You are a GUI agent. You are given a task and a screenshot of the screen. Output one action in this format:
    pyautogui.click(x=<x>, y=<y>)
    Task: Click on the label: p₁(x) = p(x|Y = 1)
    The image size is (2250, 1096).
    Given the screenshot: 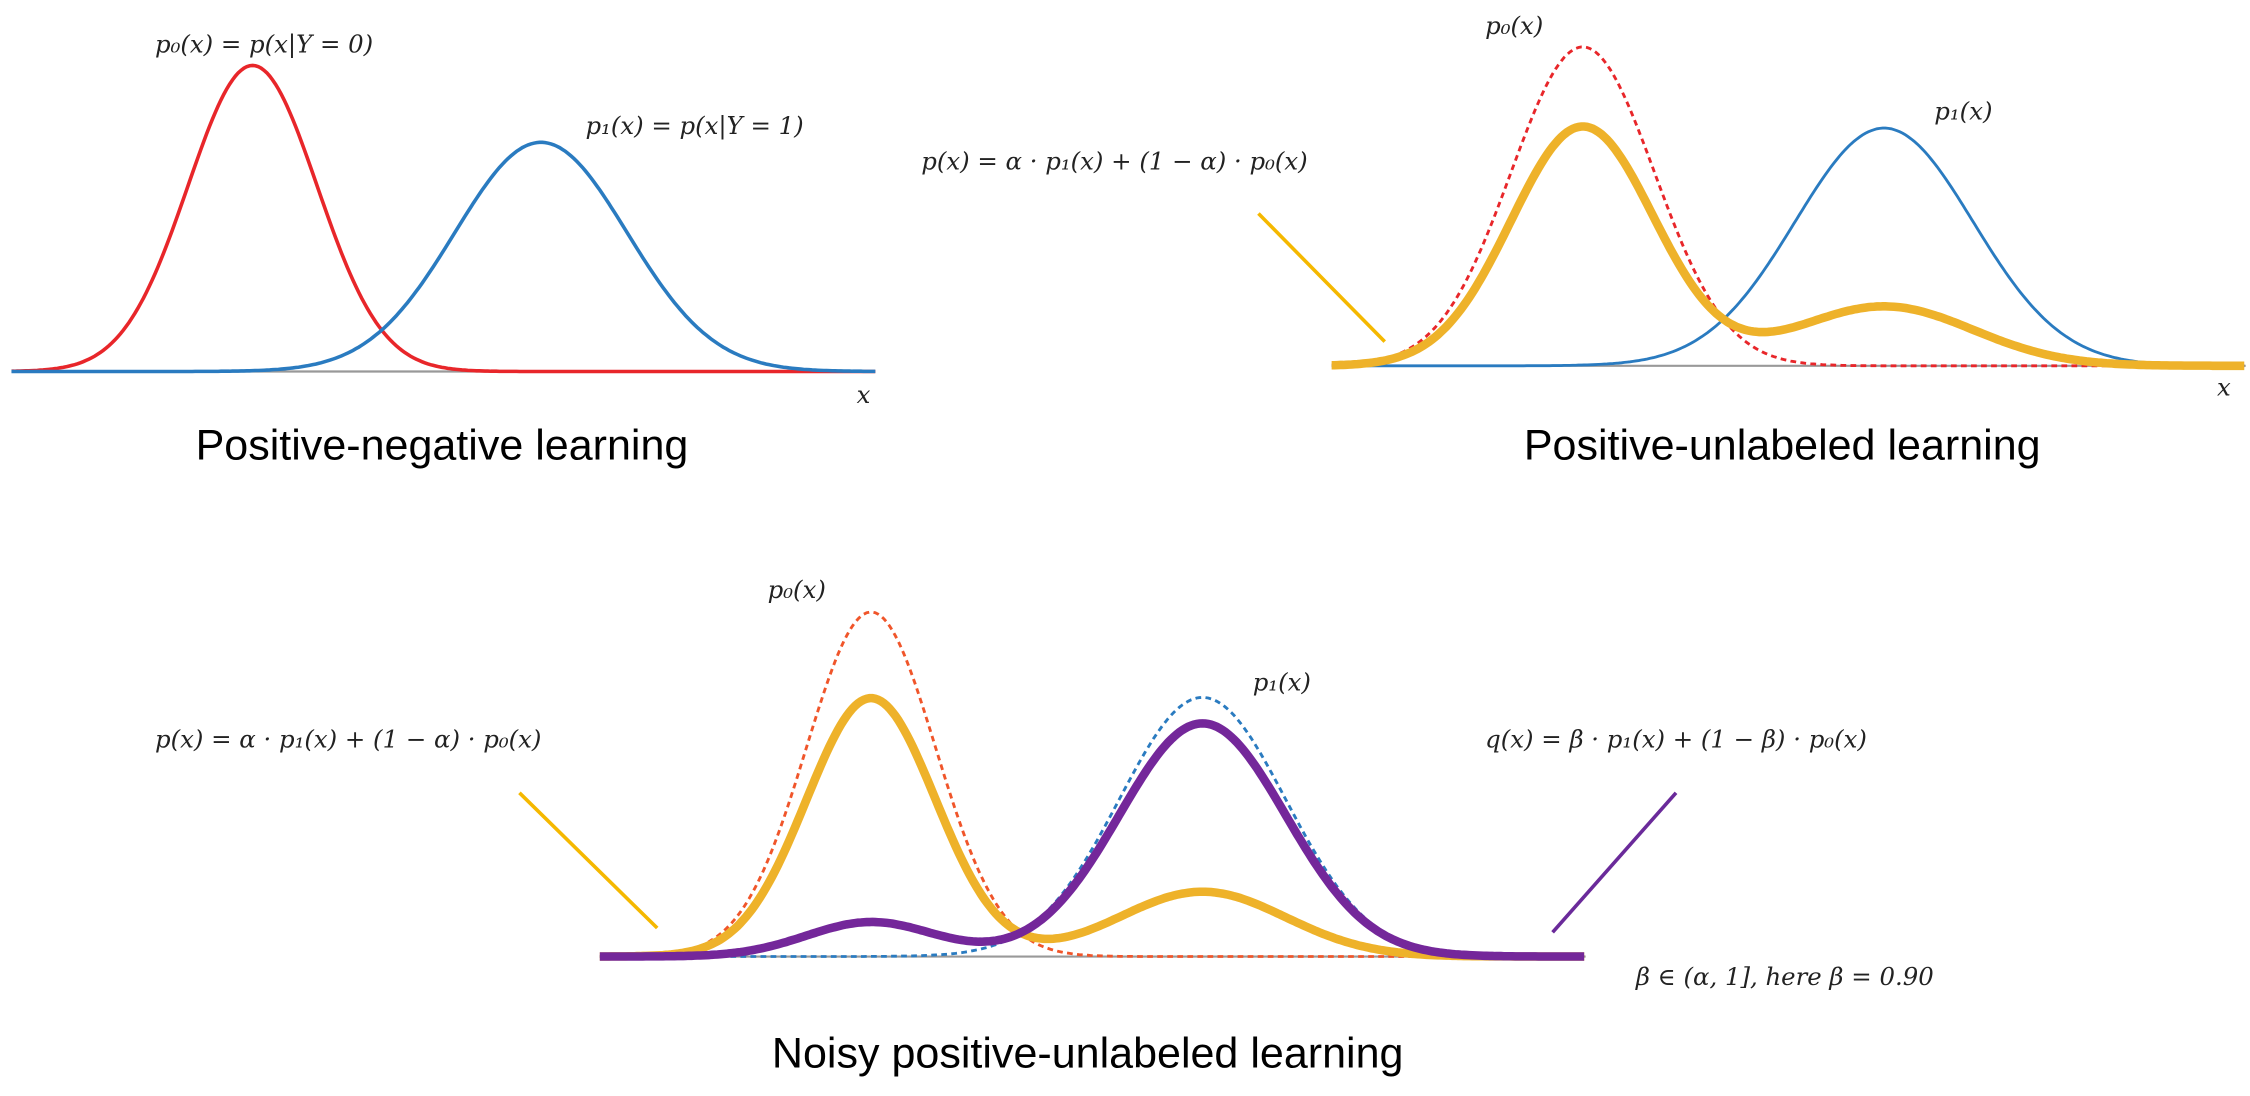 What is the action you would take?
    pyautogui.click(x=694, y=126)
    